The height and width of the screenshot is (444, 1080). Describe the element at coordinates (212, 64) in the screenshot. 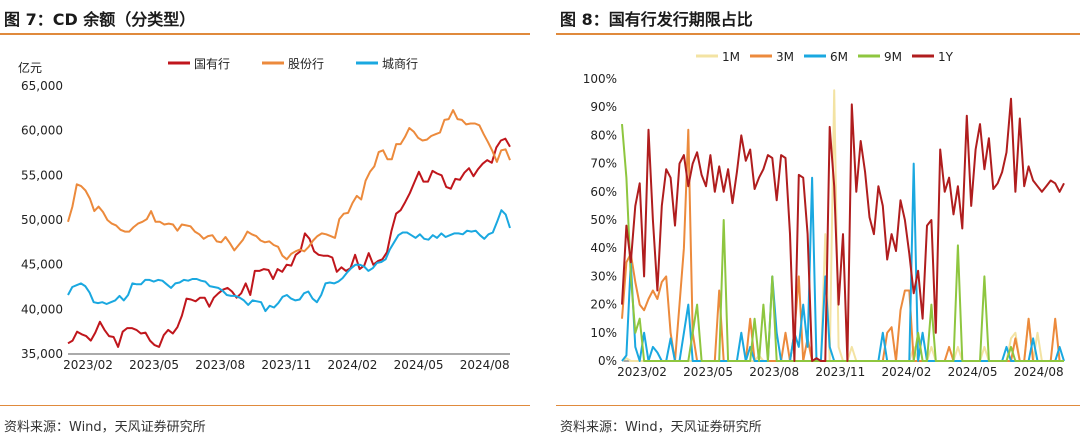

I see `legend-label-国有行: 国有行` at that location.